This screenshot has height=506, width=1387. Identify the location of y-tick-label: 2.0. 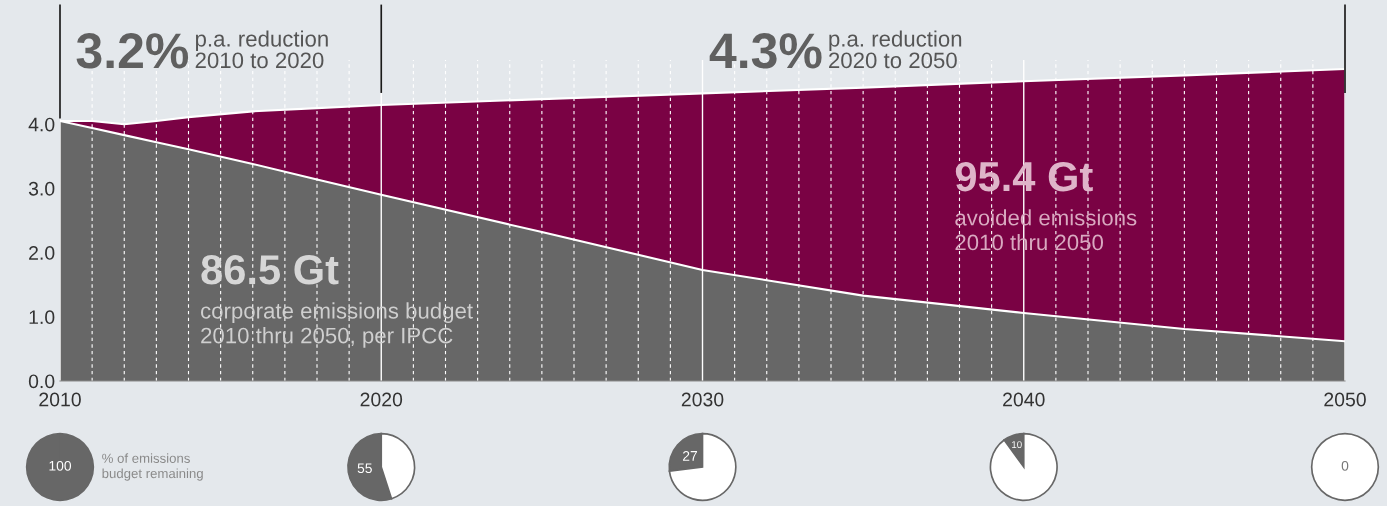
(42, 253).